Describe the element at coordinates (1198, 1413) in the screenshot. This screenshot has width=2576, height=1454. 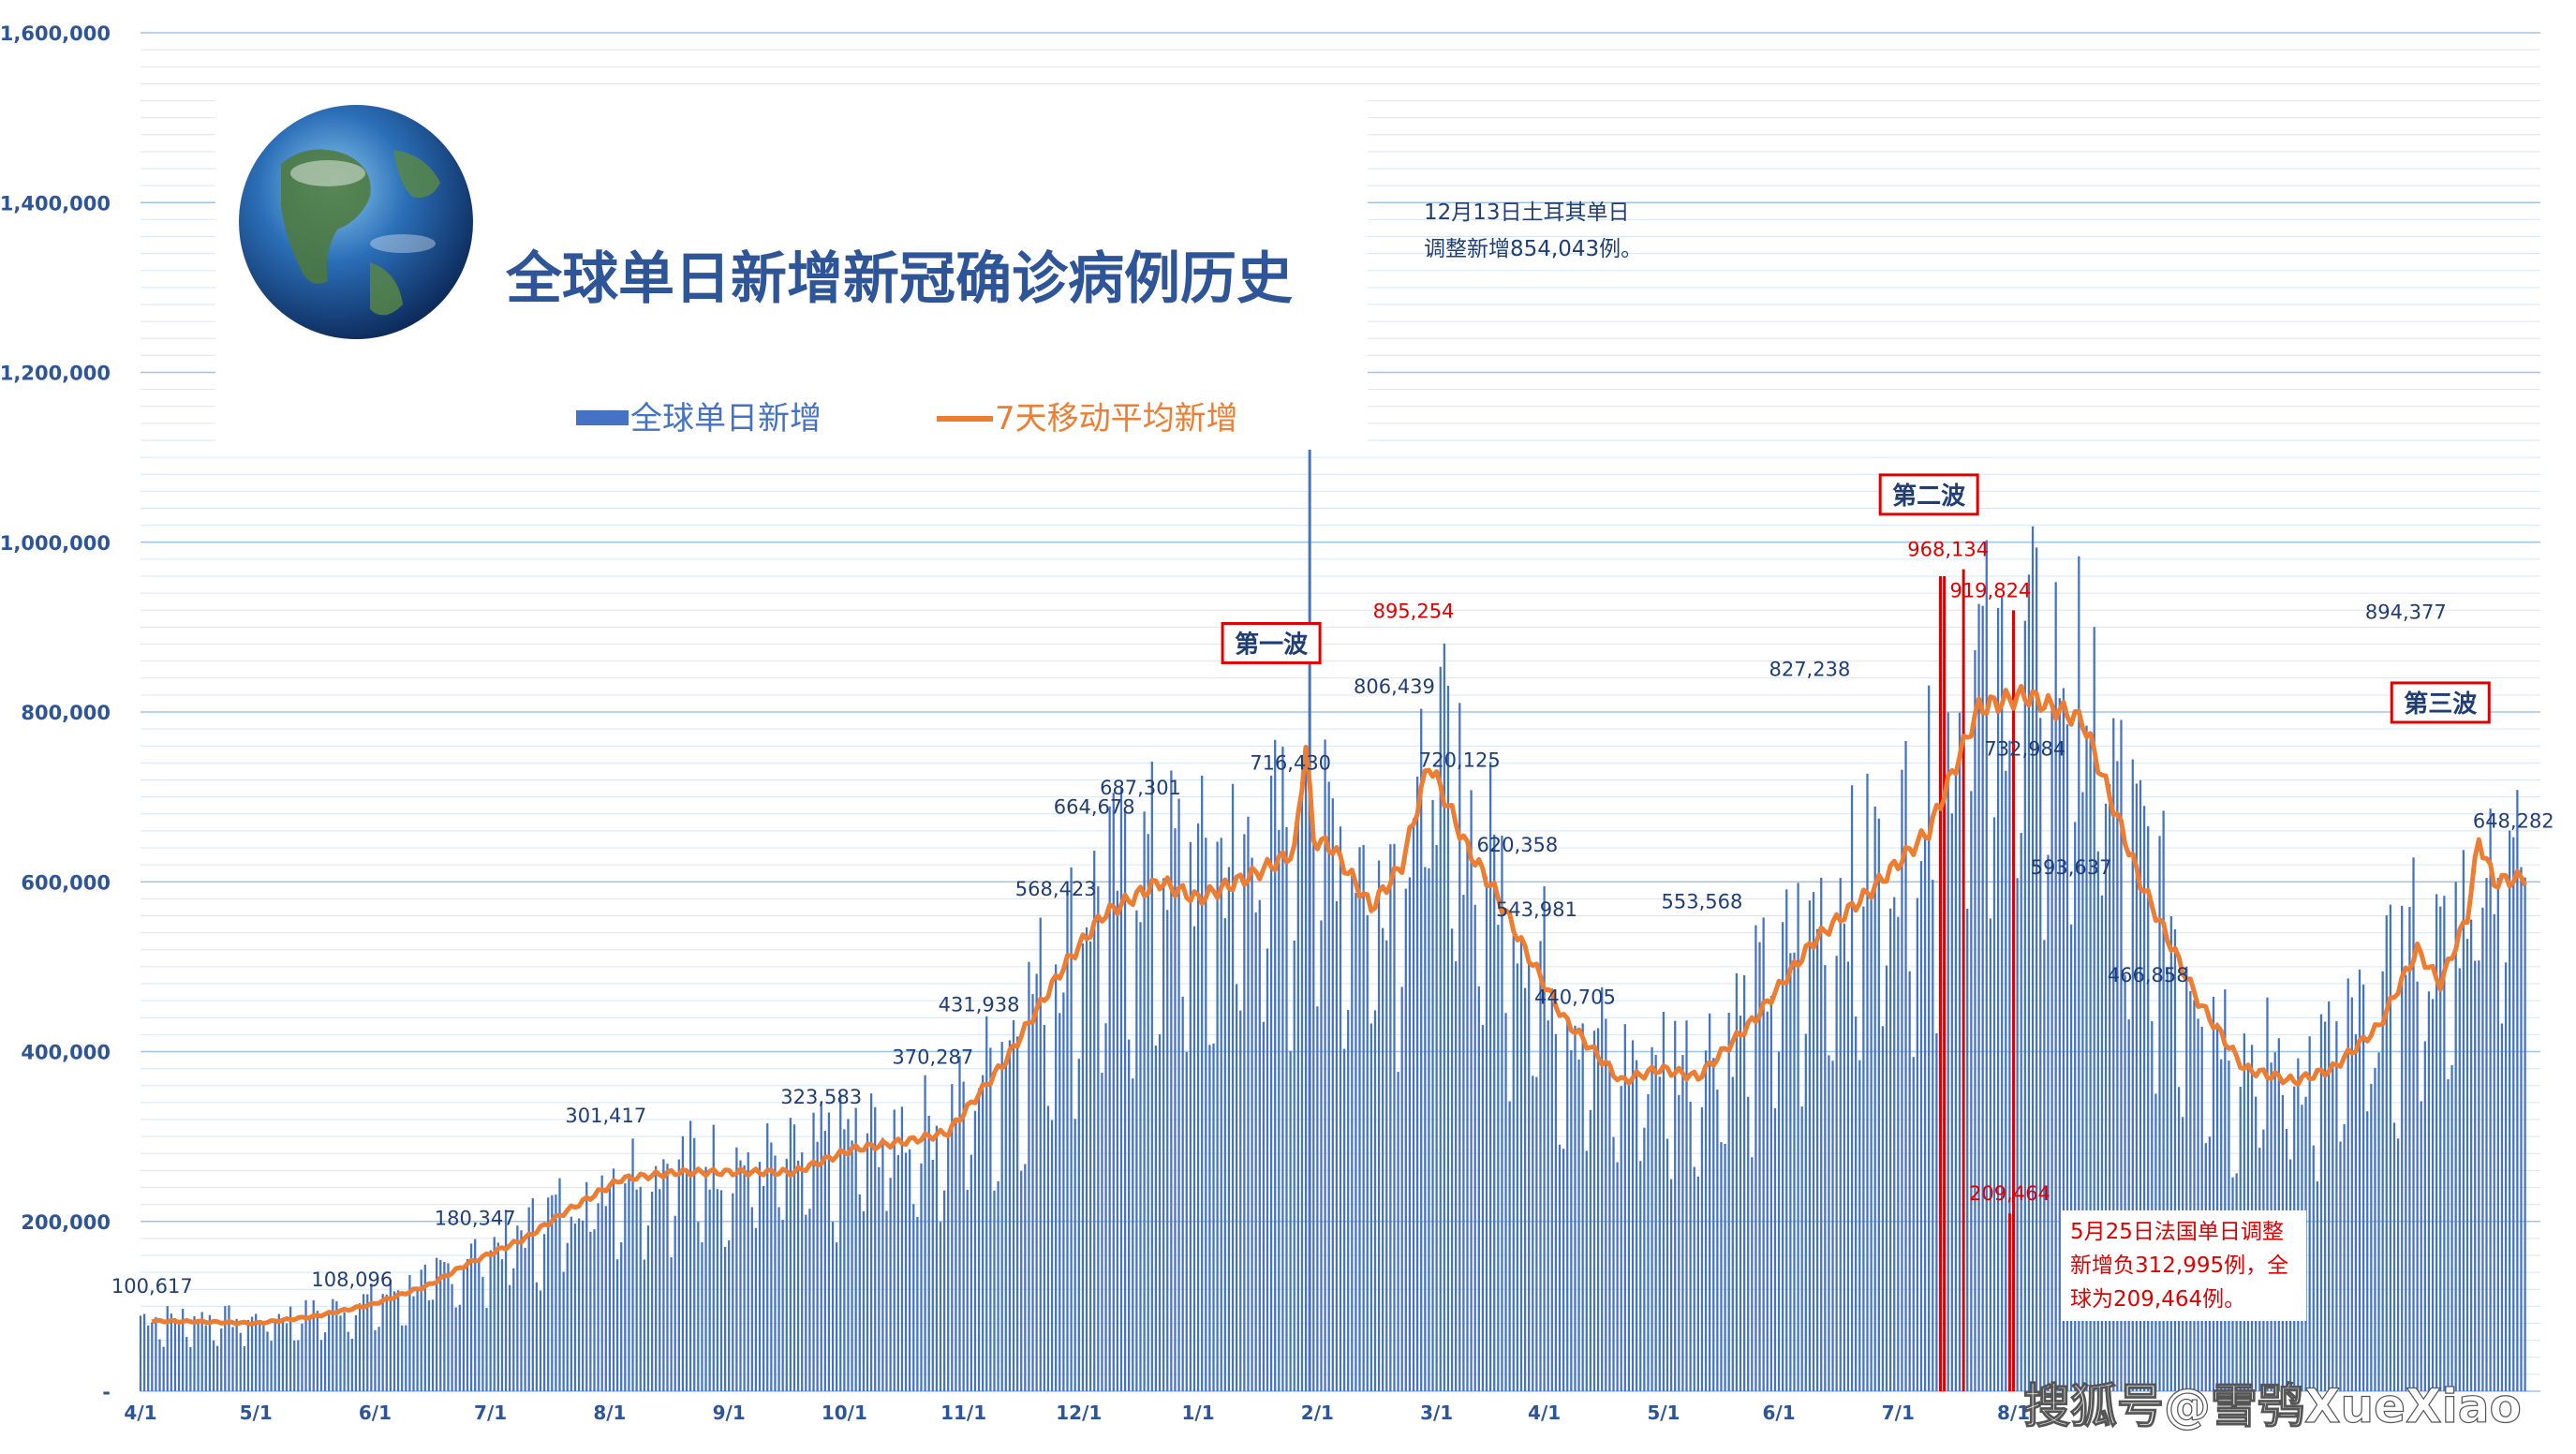
I see `x-tick-label: 1/1` at that location.